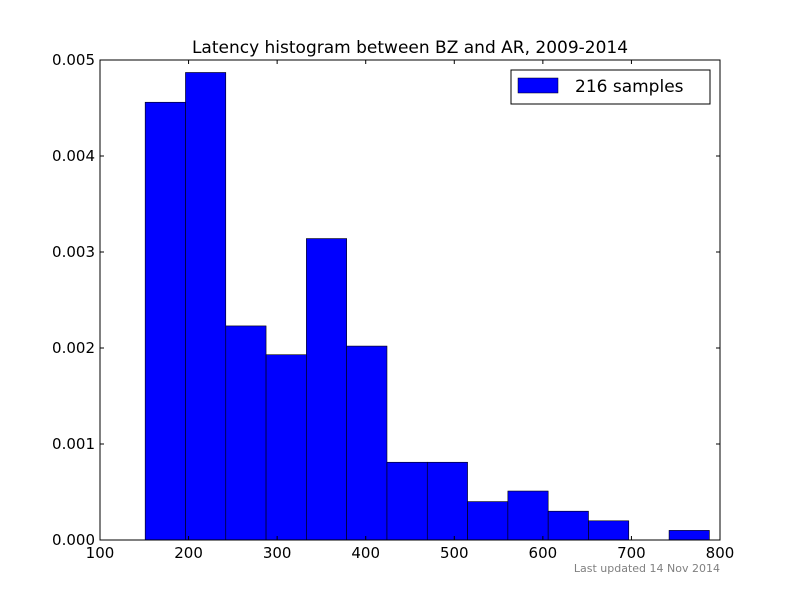 The height and width of the screenshot is (600, 800). Describe the element at coordinates (73, 540) in the screenshot. I see `y-tick-label: 0.000` at that location.